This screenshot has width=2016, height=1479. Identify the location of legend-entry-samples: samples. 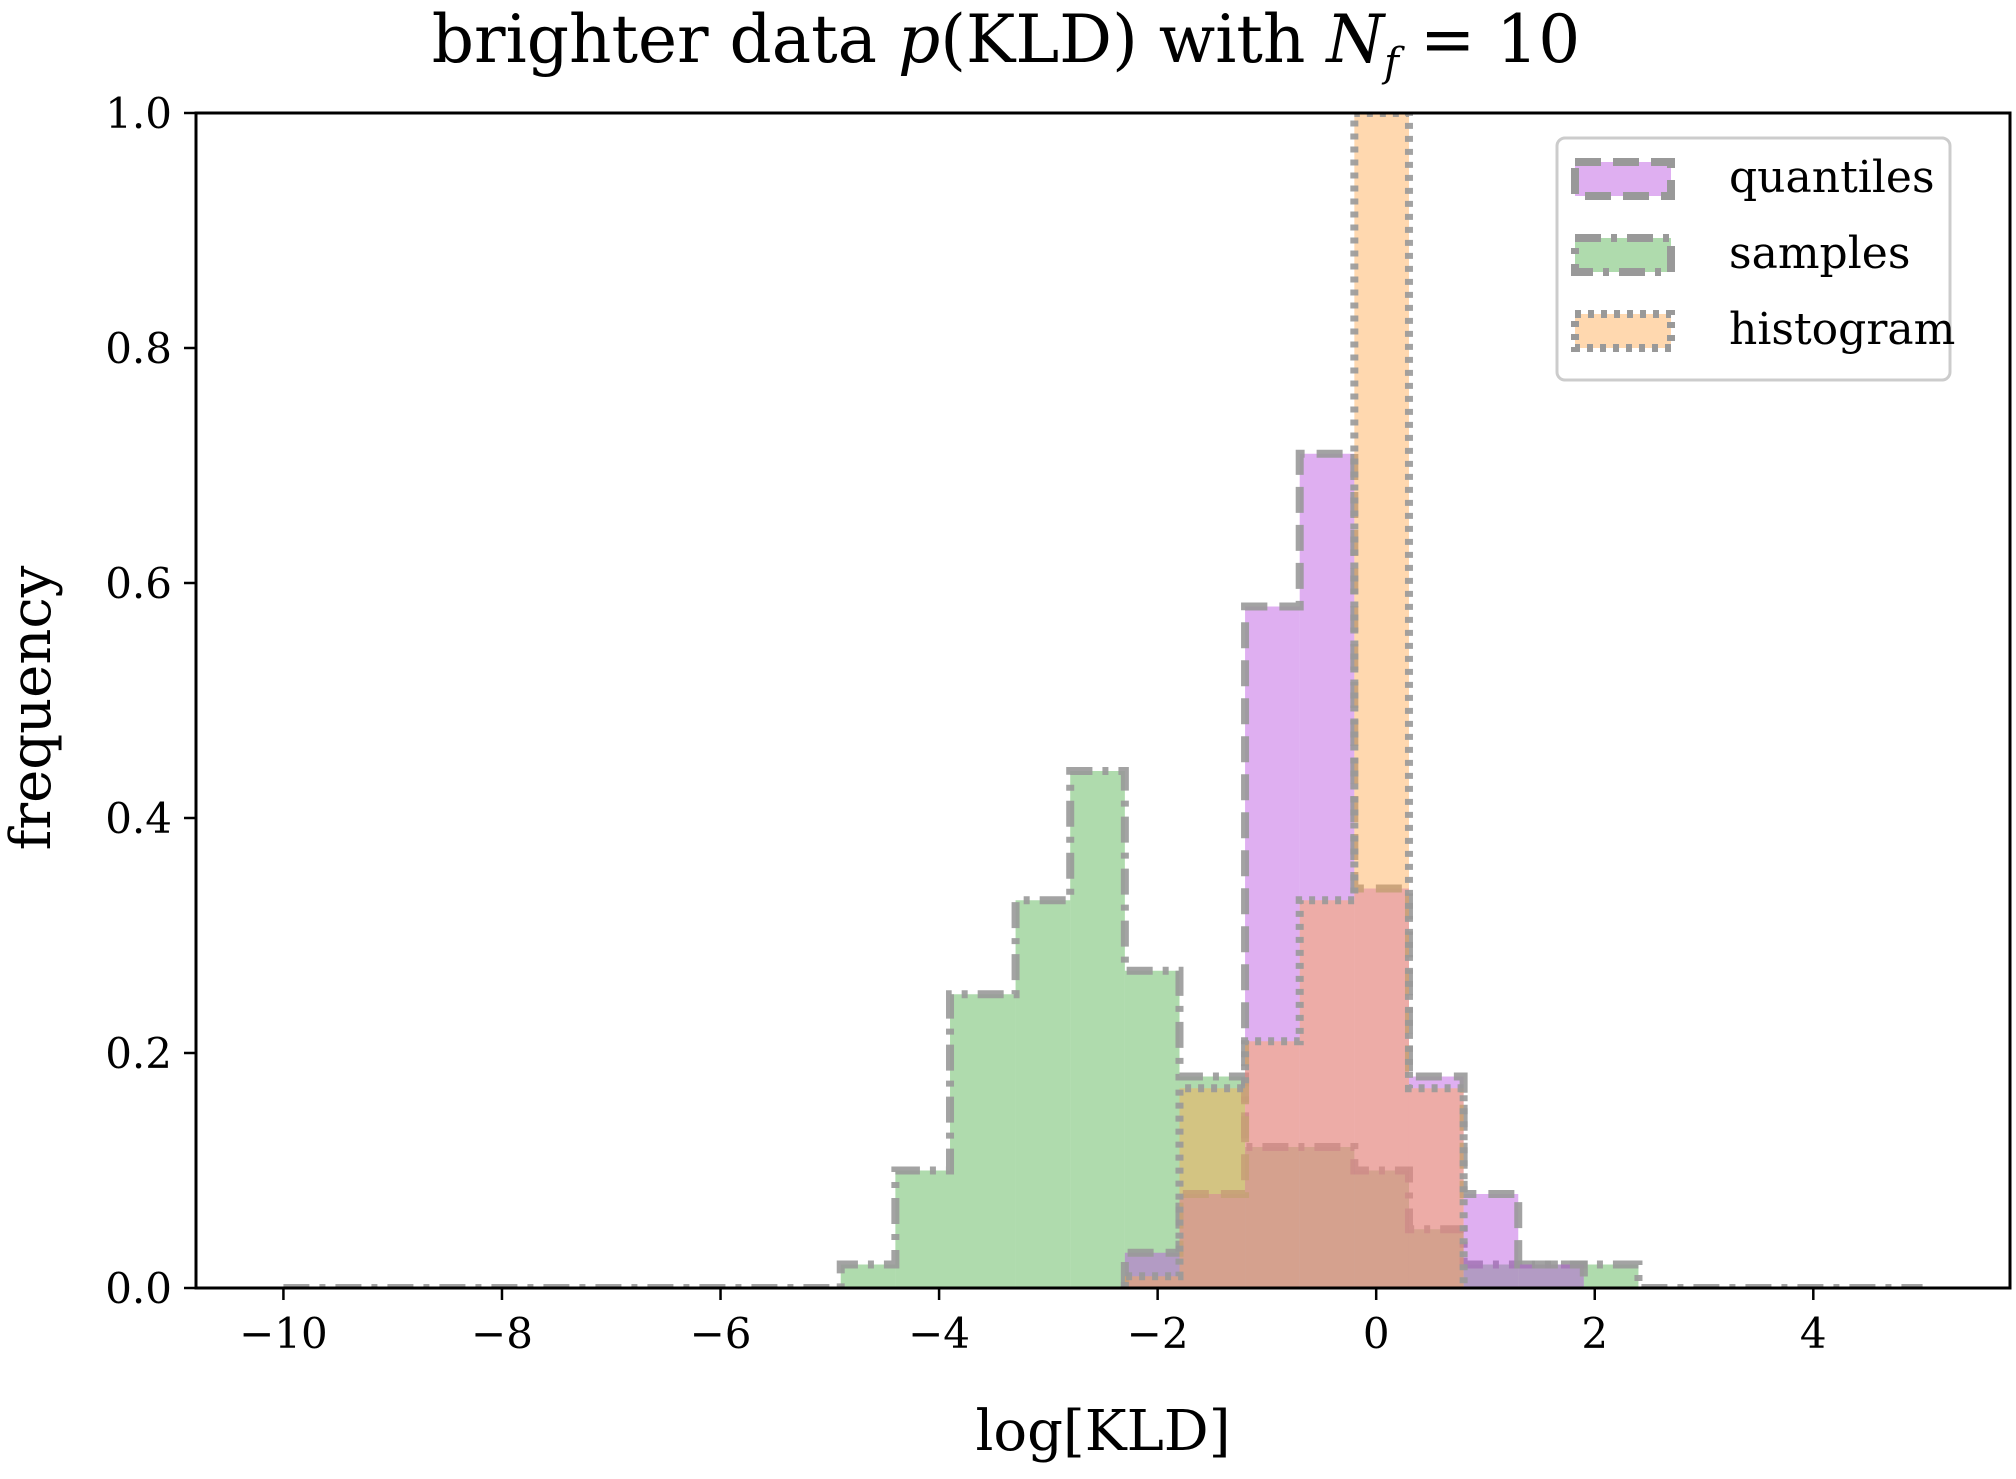
(1740, 253).